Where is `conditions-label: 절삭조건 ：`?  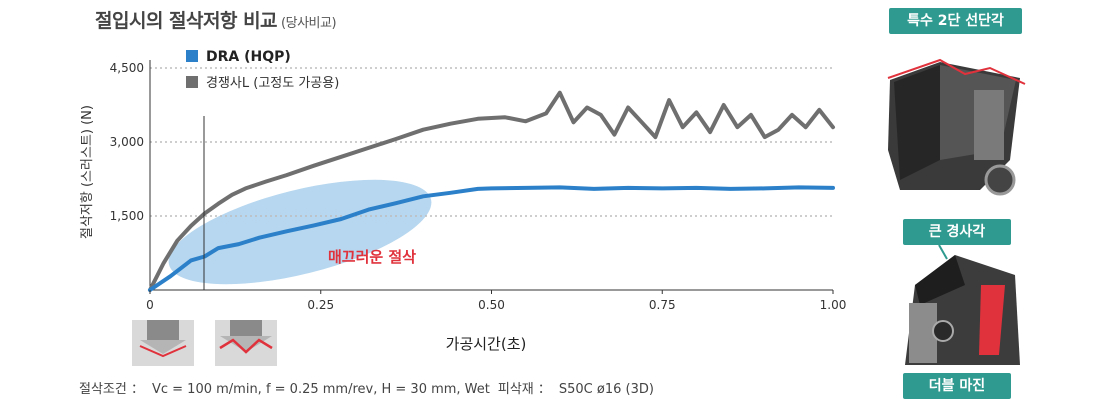
conditions-label: 절삭조건 ： is located at coordinates (111, 389).